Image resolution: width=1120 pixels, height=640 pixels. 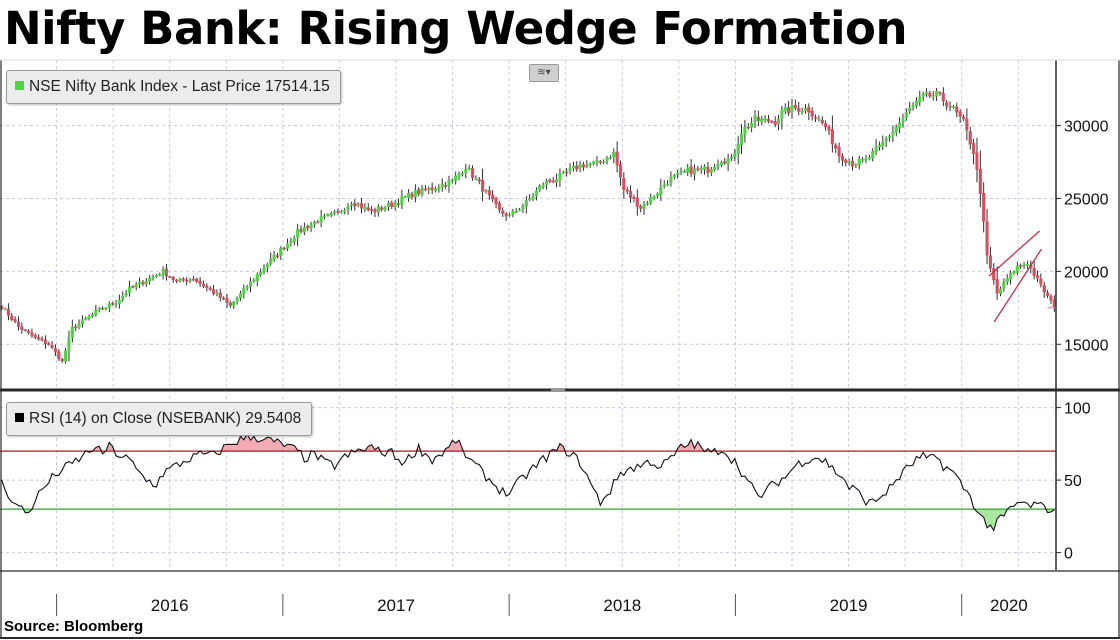 I want to click on year-label: 2017, so click(x=396, y=605).